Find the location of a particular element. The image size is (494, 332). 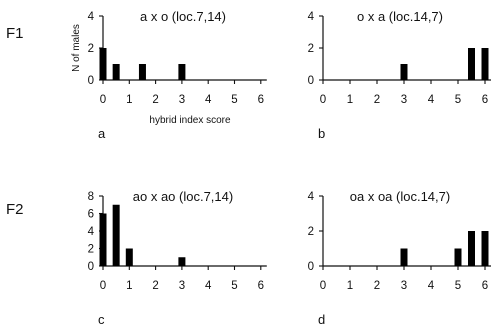

x-axis-label-a: hybrid index score is located at coordinates (190, 120).